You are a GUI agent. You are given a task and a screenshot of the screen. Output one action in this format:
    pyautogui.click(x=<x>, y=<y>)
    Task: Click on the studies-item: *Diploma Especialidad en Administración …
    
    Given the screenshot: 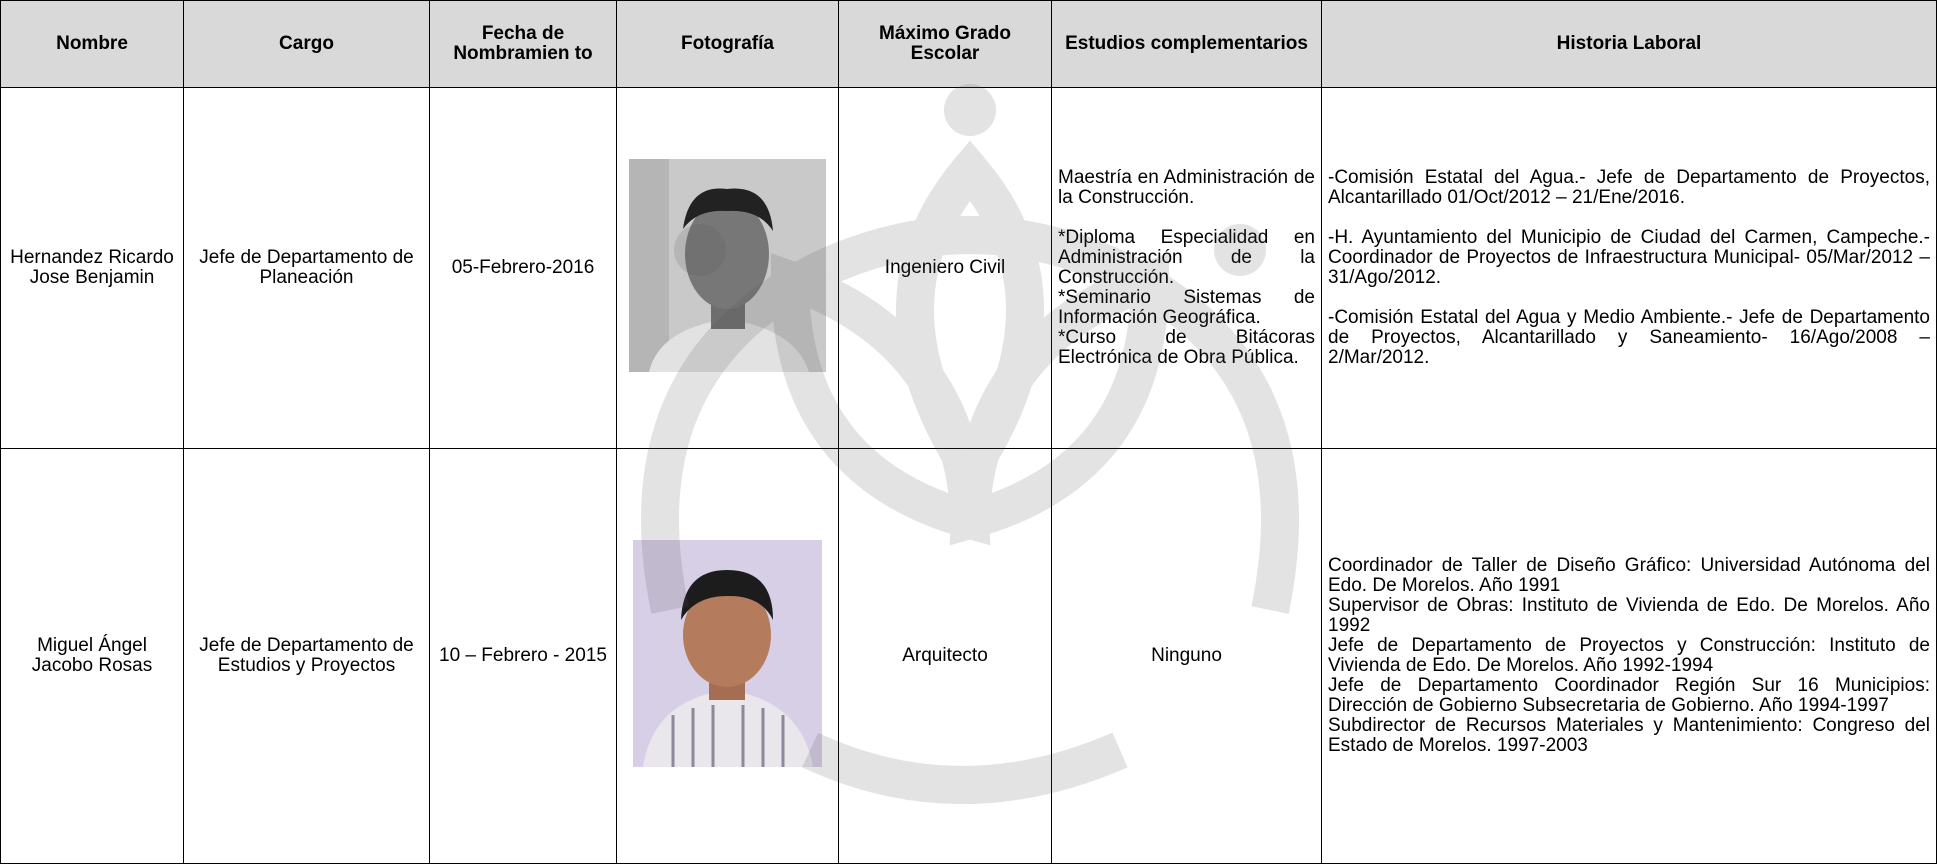 What is the action you would take?
    pyautogui.click(x=1186, y=257)
    